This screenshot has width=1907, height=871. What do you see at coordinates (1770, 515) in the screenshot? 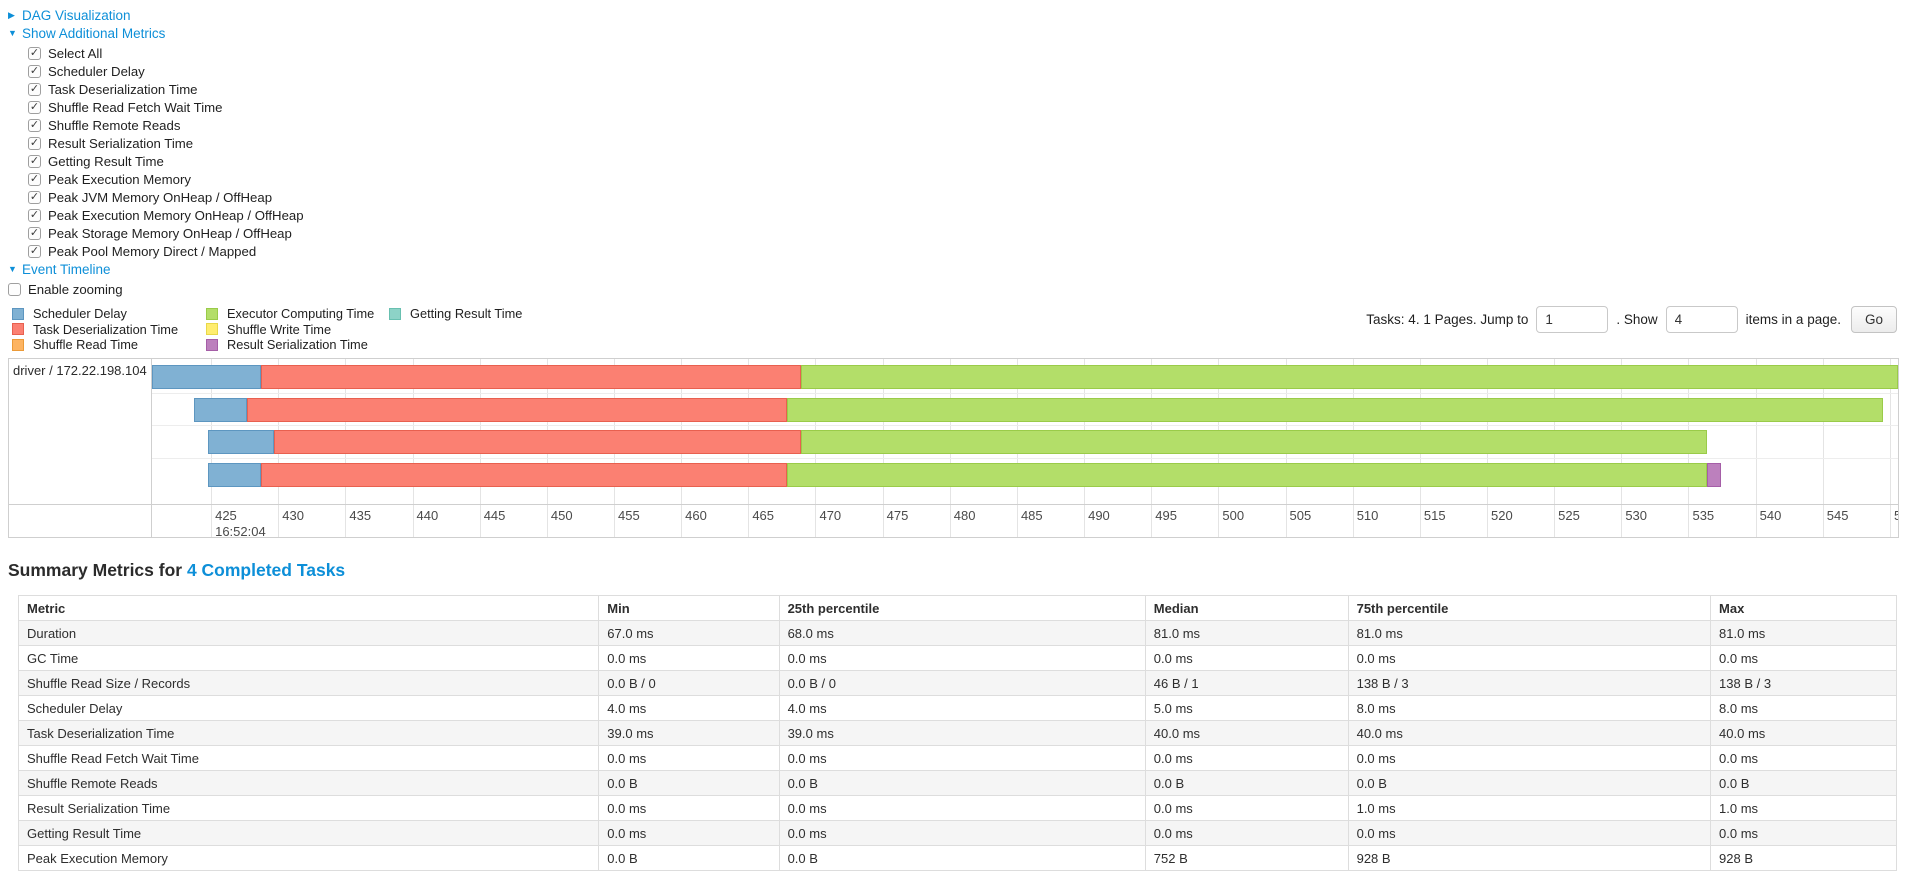
I see `axis-tick-label: 540` at bounding box center [1770, 515].